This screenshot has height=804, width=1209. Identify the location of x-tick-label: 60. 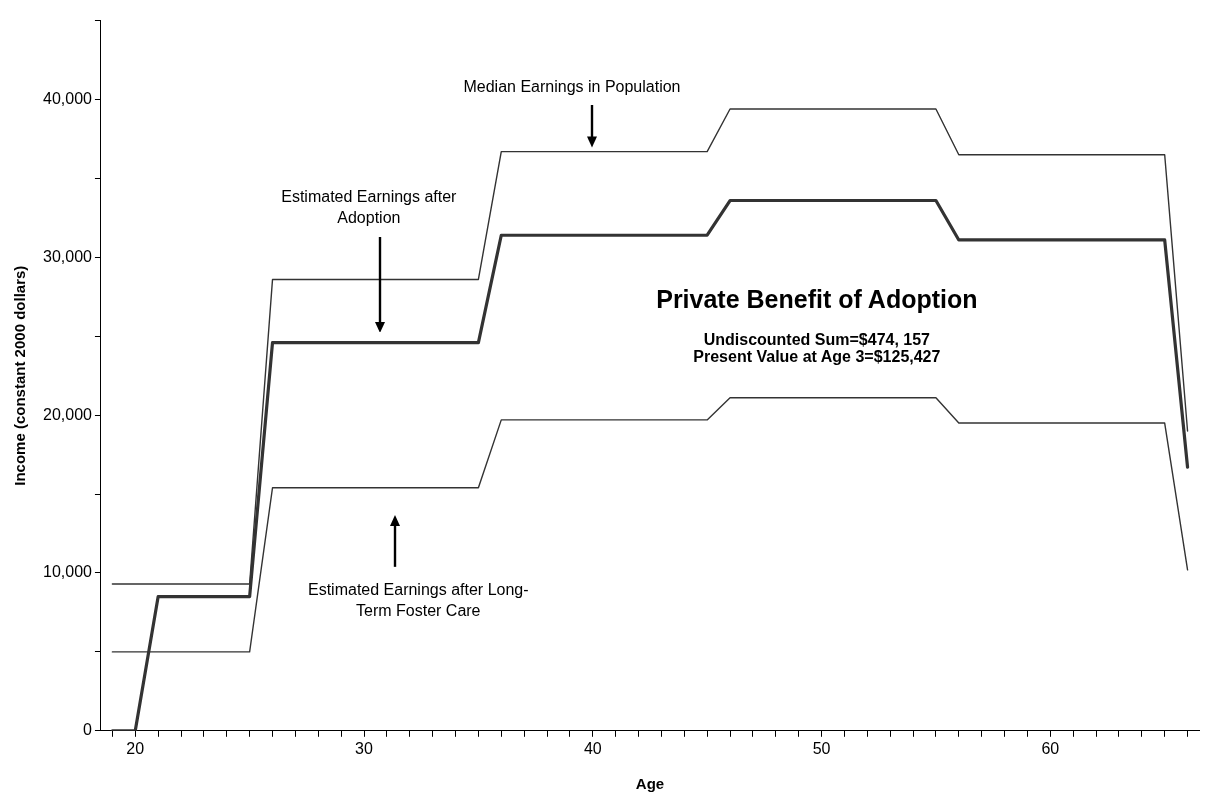
(1050, 748).